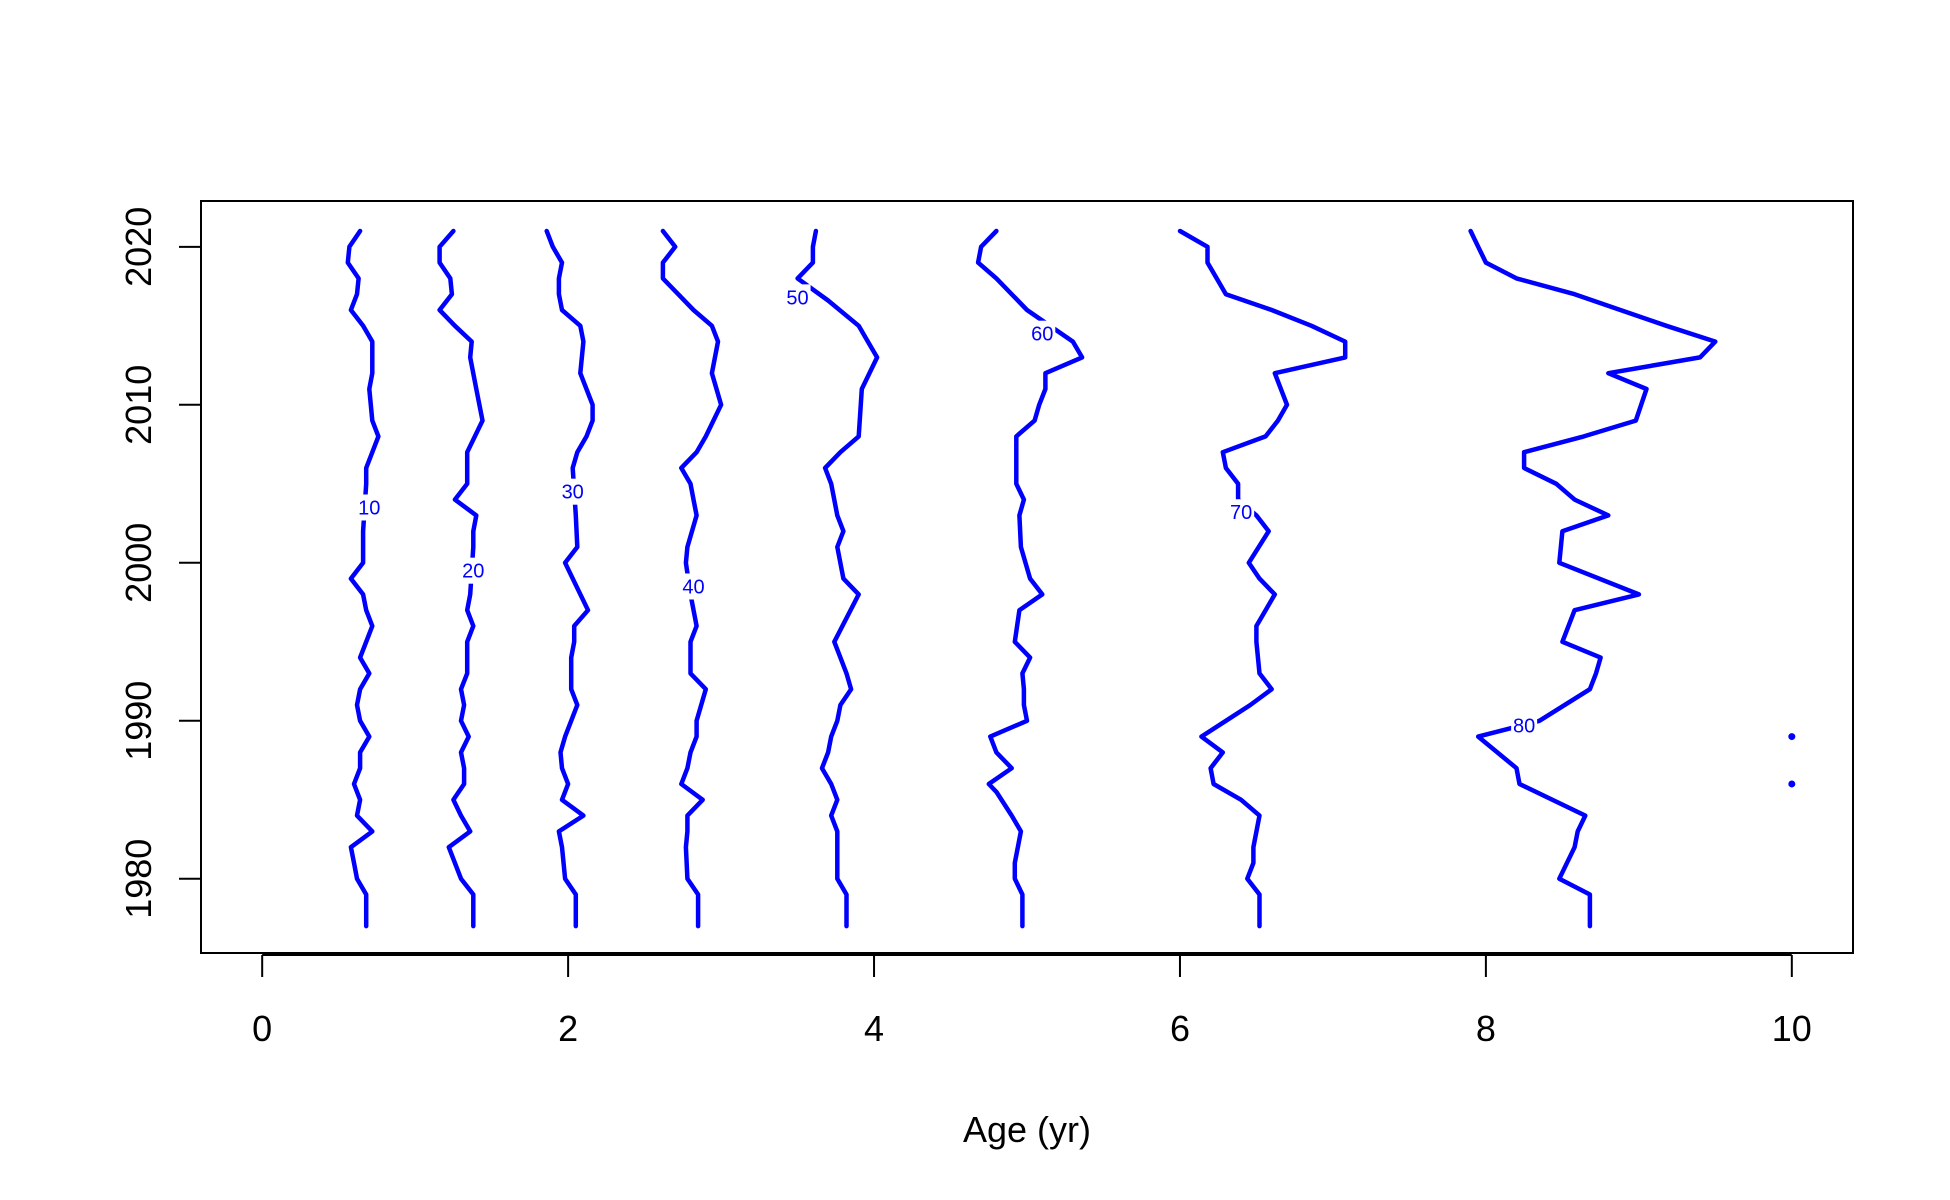 Image resolution: width=1950 pixels, height=1200 pixels. I want to click on x-axis: 0 2 4 6 8 10, so click(1032, 1001).